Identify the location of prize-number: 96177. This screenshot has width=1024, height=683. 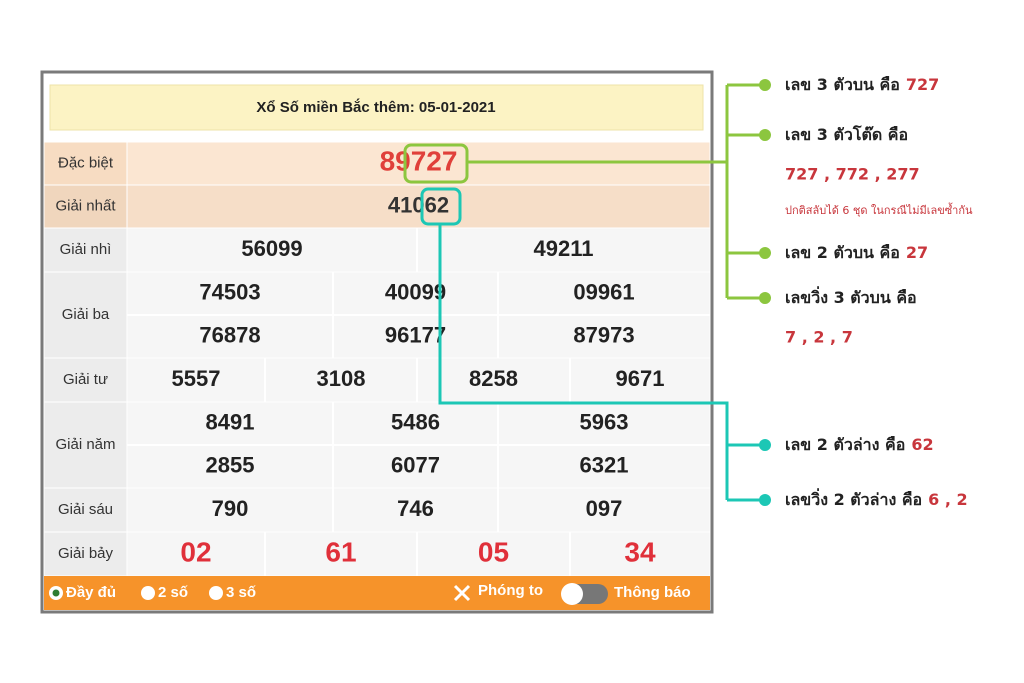
(415, 334).